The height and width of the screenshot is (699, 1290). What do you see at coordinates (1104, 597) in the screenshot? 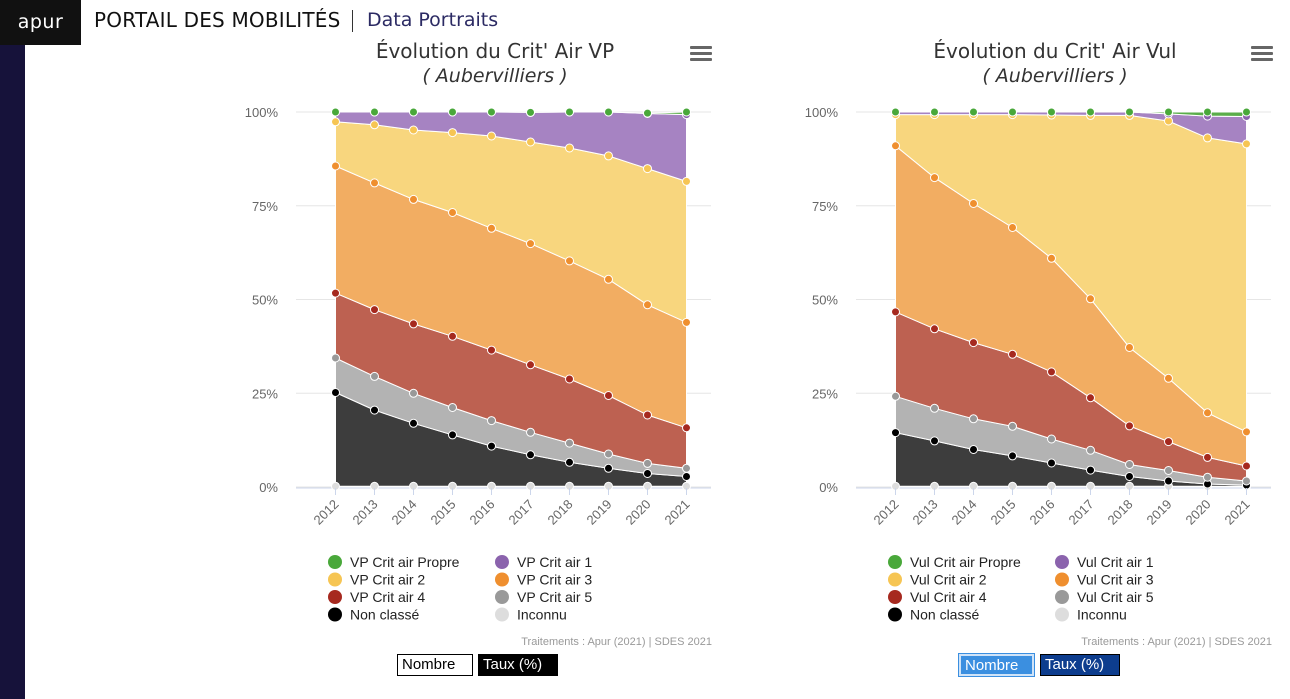
I see `legend-item-vul-crit-air-5: Vul Crit air 5` at bounding box center [1104, 597].